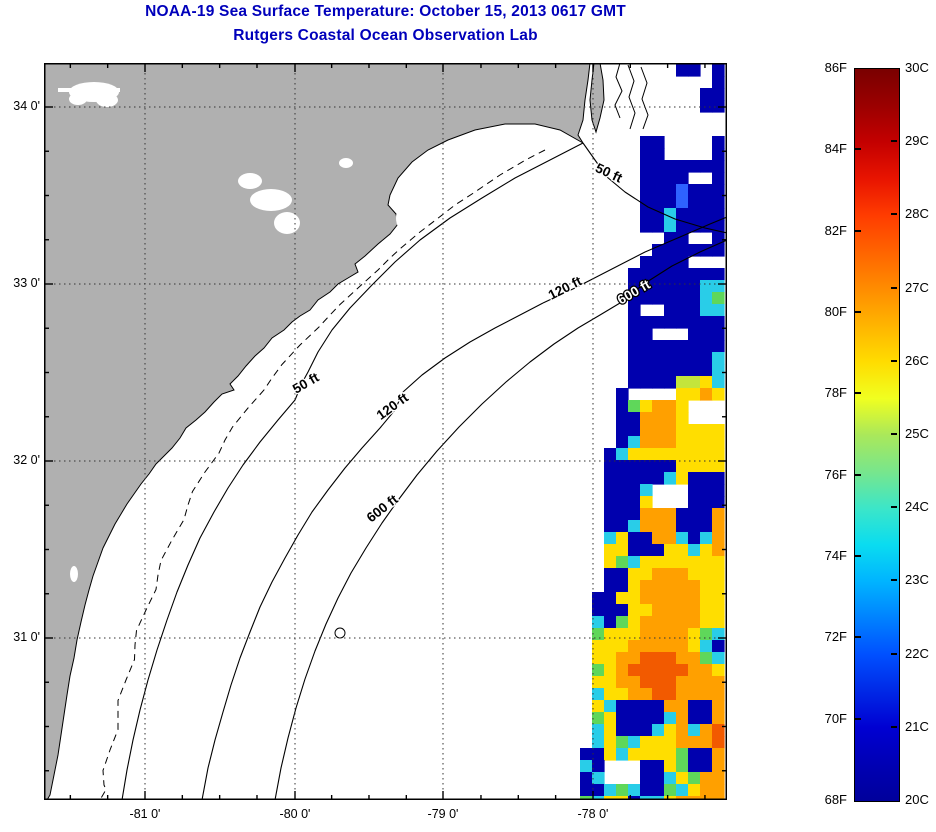 The height and width of the screenshot is (832, 936). What do you see at coordinates (340, 633) in the screenshot?
I see `closed-contour-marker` at bounding box center [340, 633].